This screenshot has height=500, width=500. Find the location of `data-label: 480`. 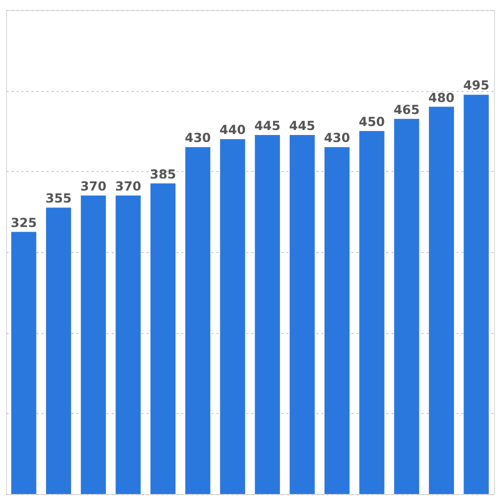

data-label: 480 is located at coordinates (441, 97).